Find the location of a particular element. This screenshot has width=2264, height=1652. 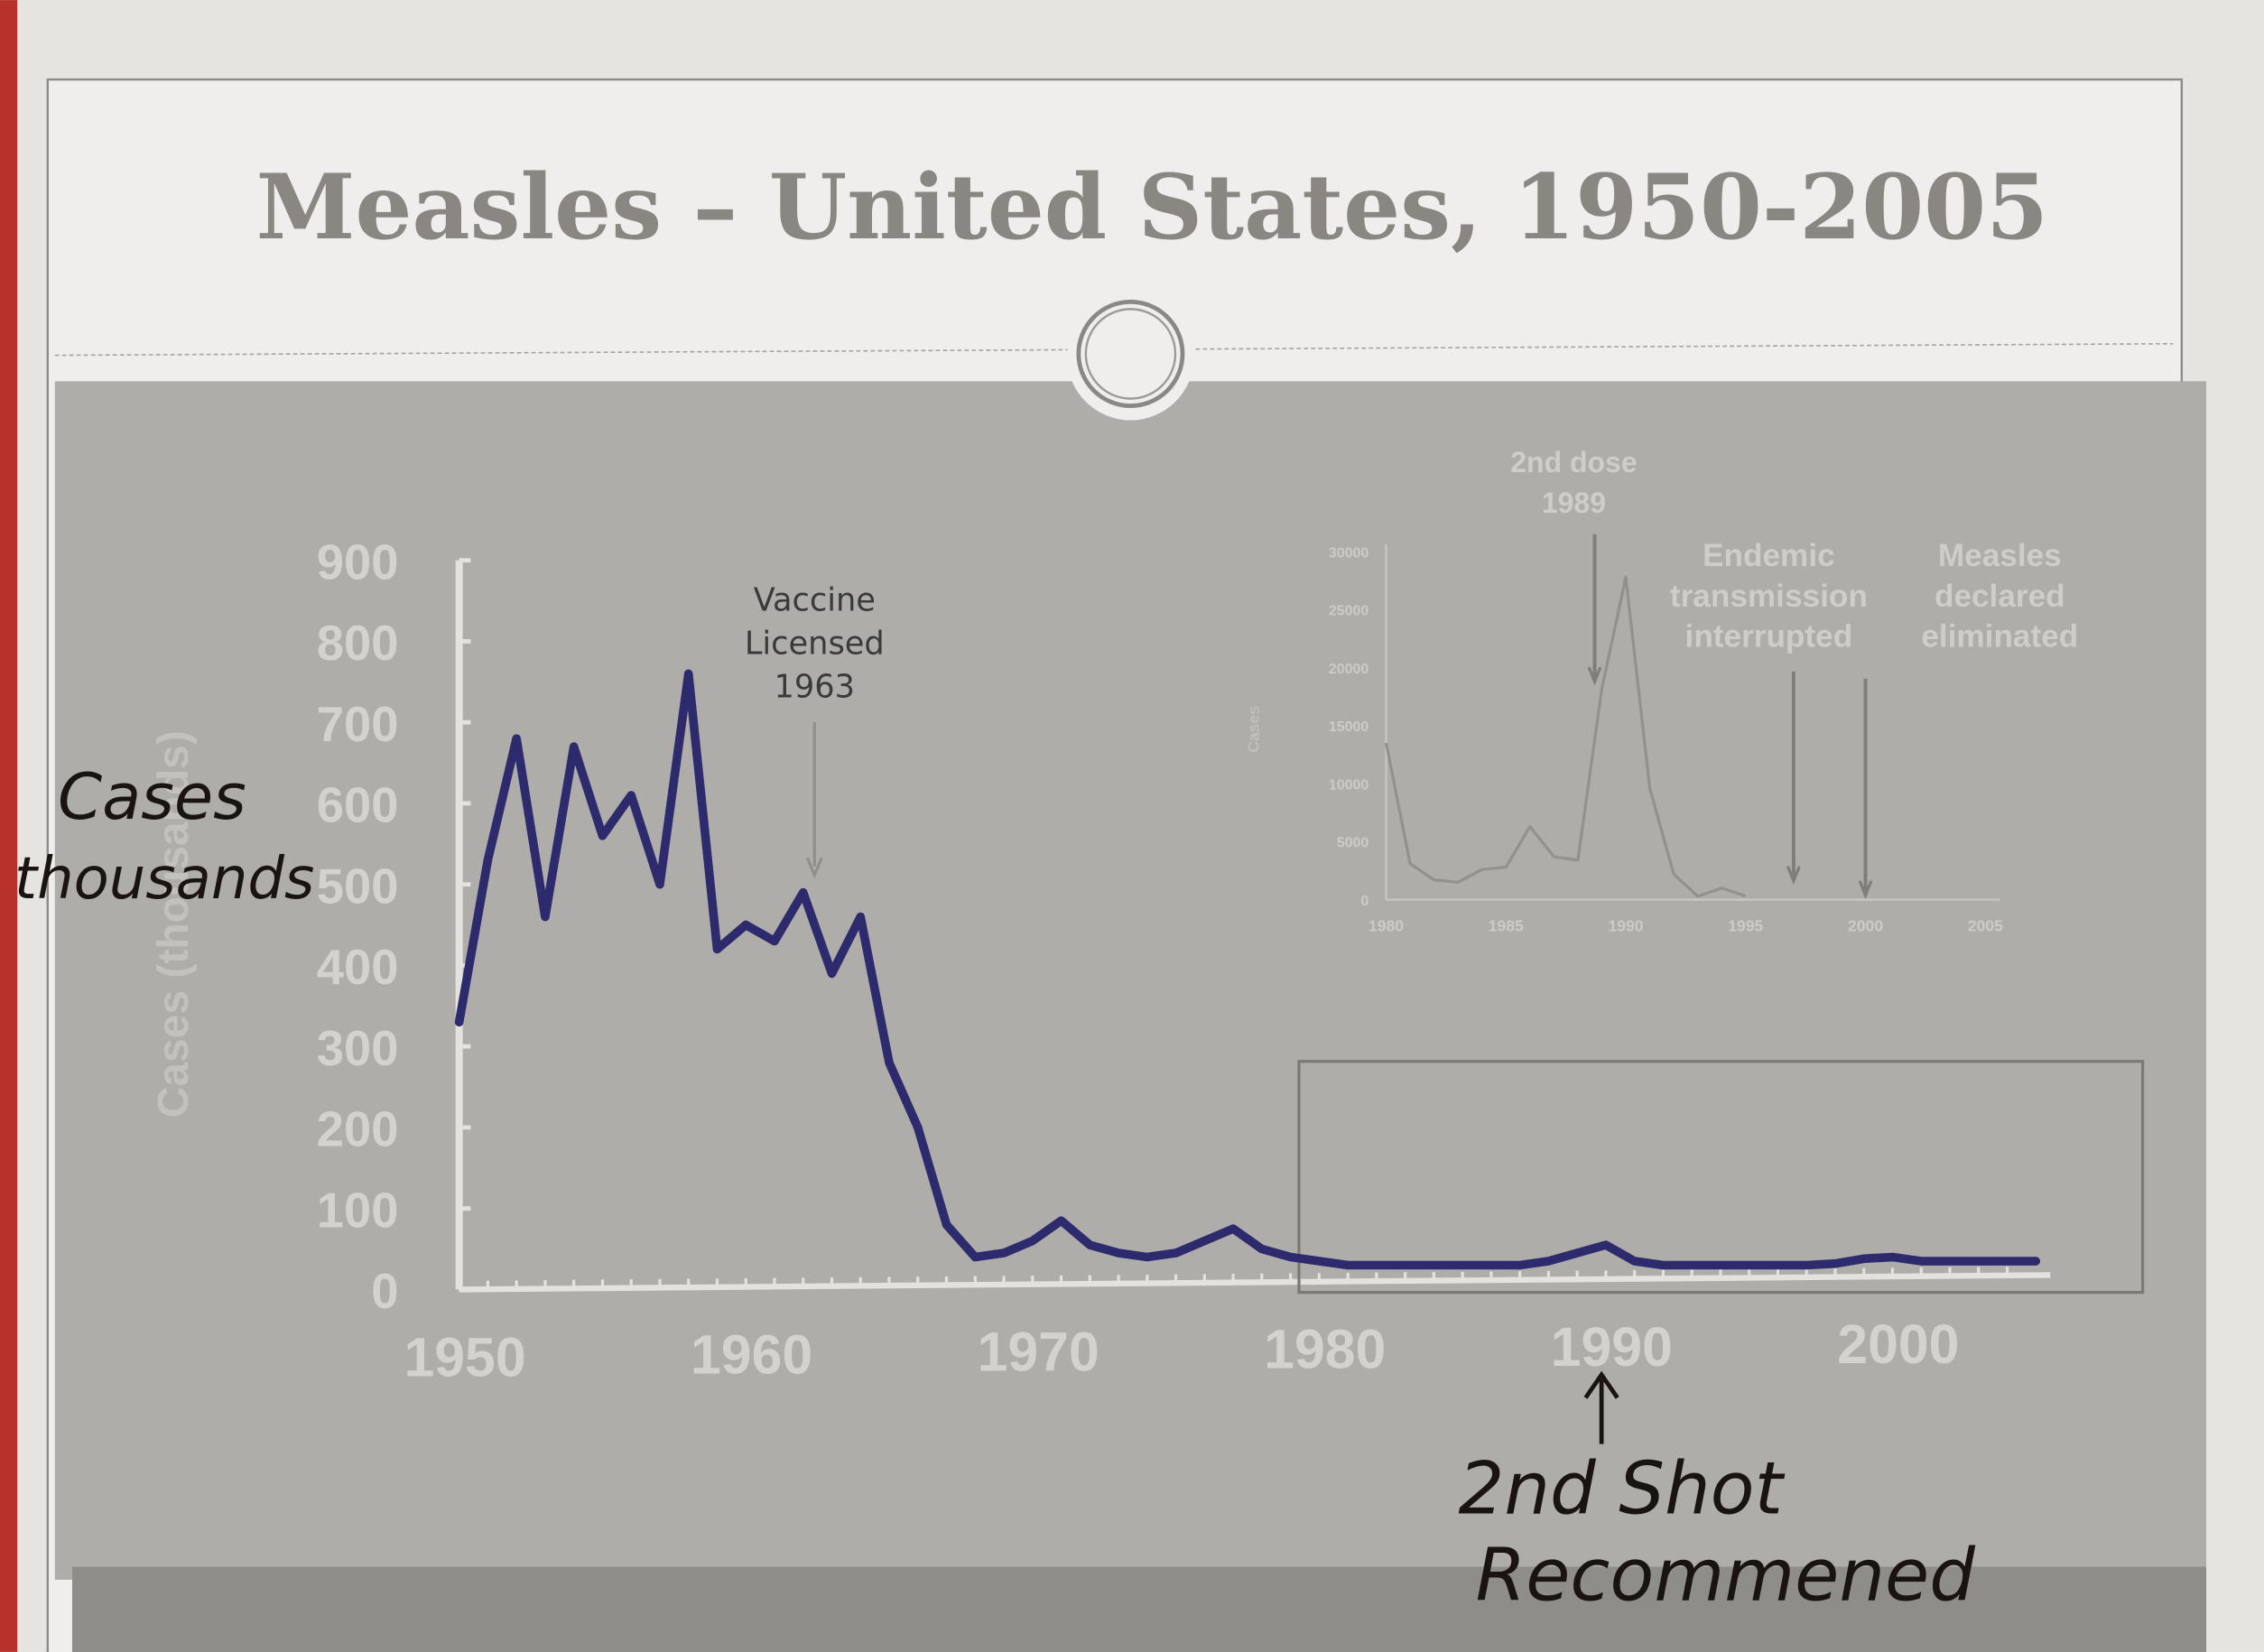

inset-y-tick-label: 25000 is located at coordinates (1349, 611).